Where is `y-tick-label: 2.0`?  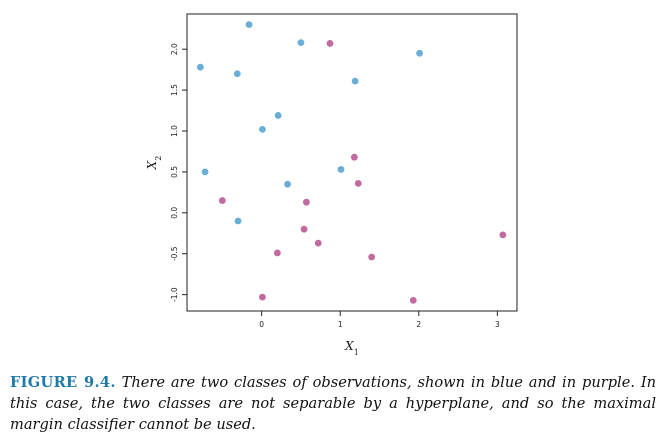
y-tick-label: 2.0 is located at coordinates (174, 49).